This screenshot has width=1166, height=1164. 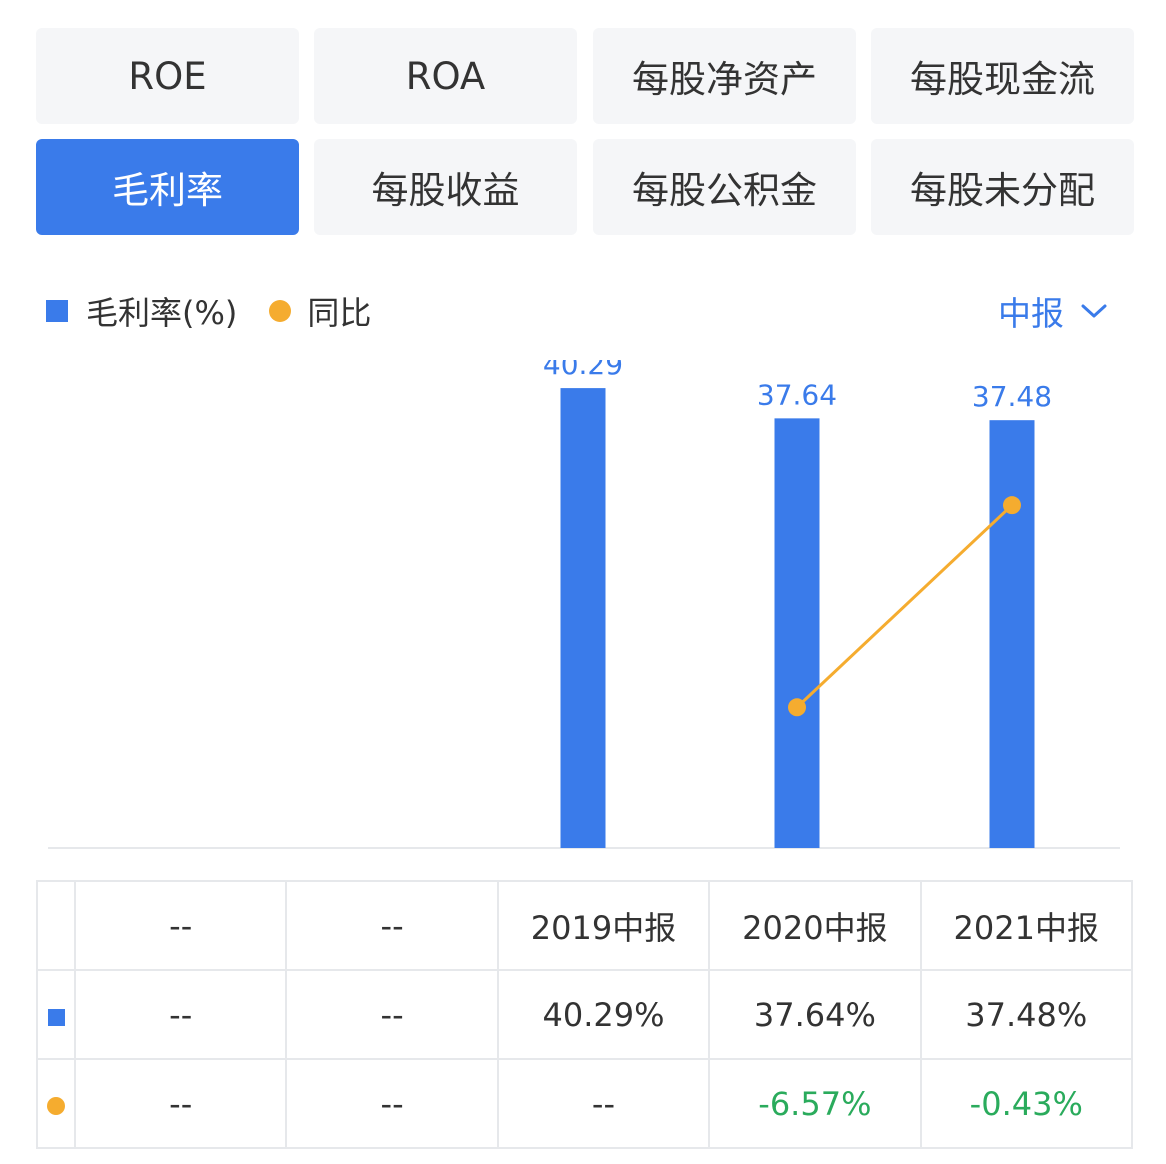 I want to click on table-cell: 37.64%, so click(x=815, y=1014).